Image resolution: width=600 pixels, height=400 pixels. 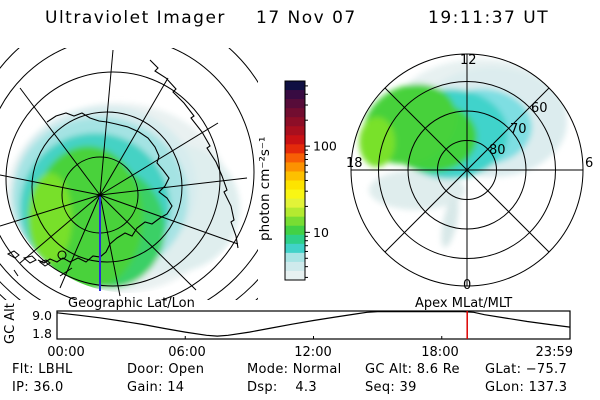 What do you see at coordinates (412, 379) in the screenshot?
I see `status-col-gcalt: GC Alt: 8.6 Re Seq: 39` at bounding box center [412, 379].